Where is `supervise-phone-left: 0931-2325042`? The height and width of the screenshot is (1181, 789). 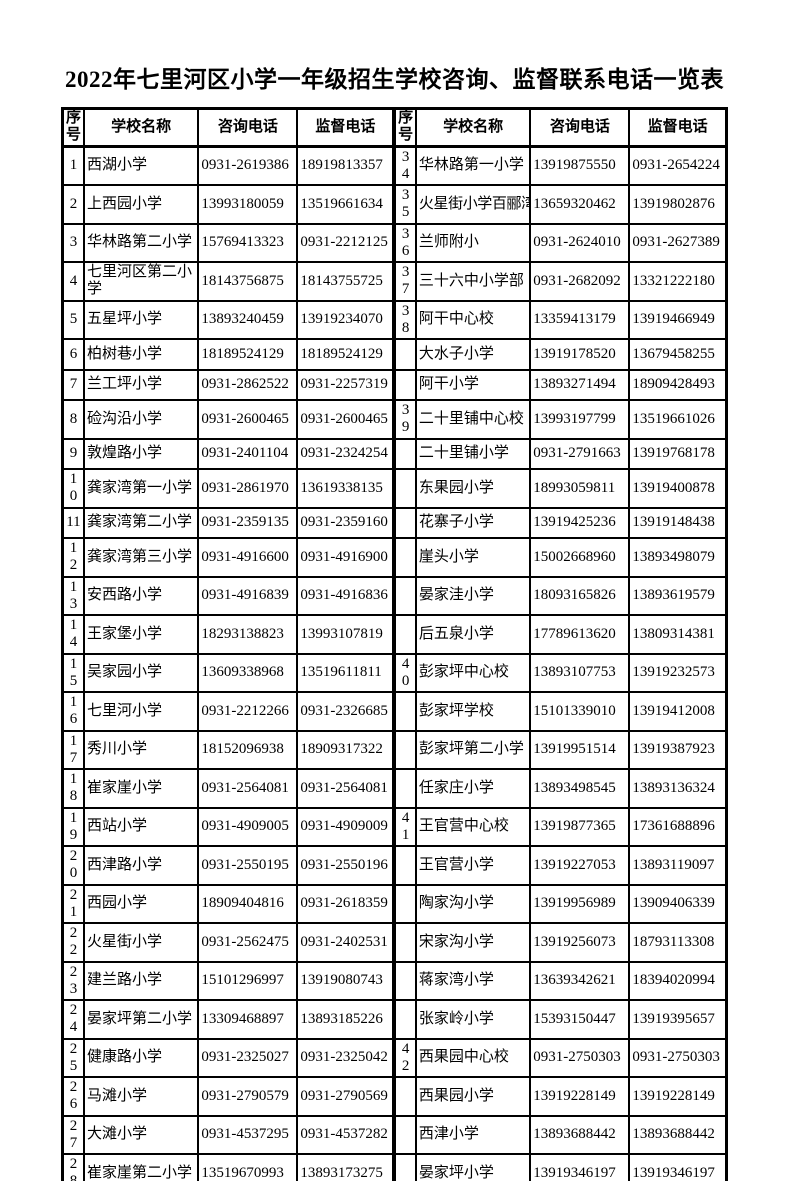 supervise-phone-left: 0931-2325042 is located at coordinates (346, 1057).